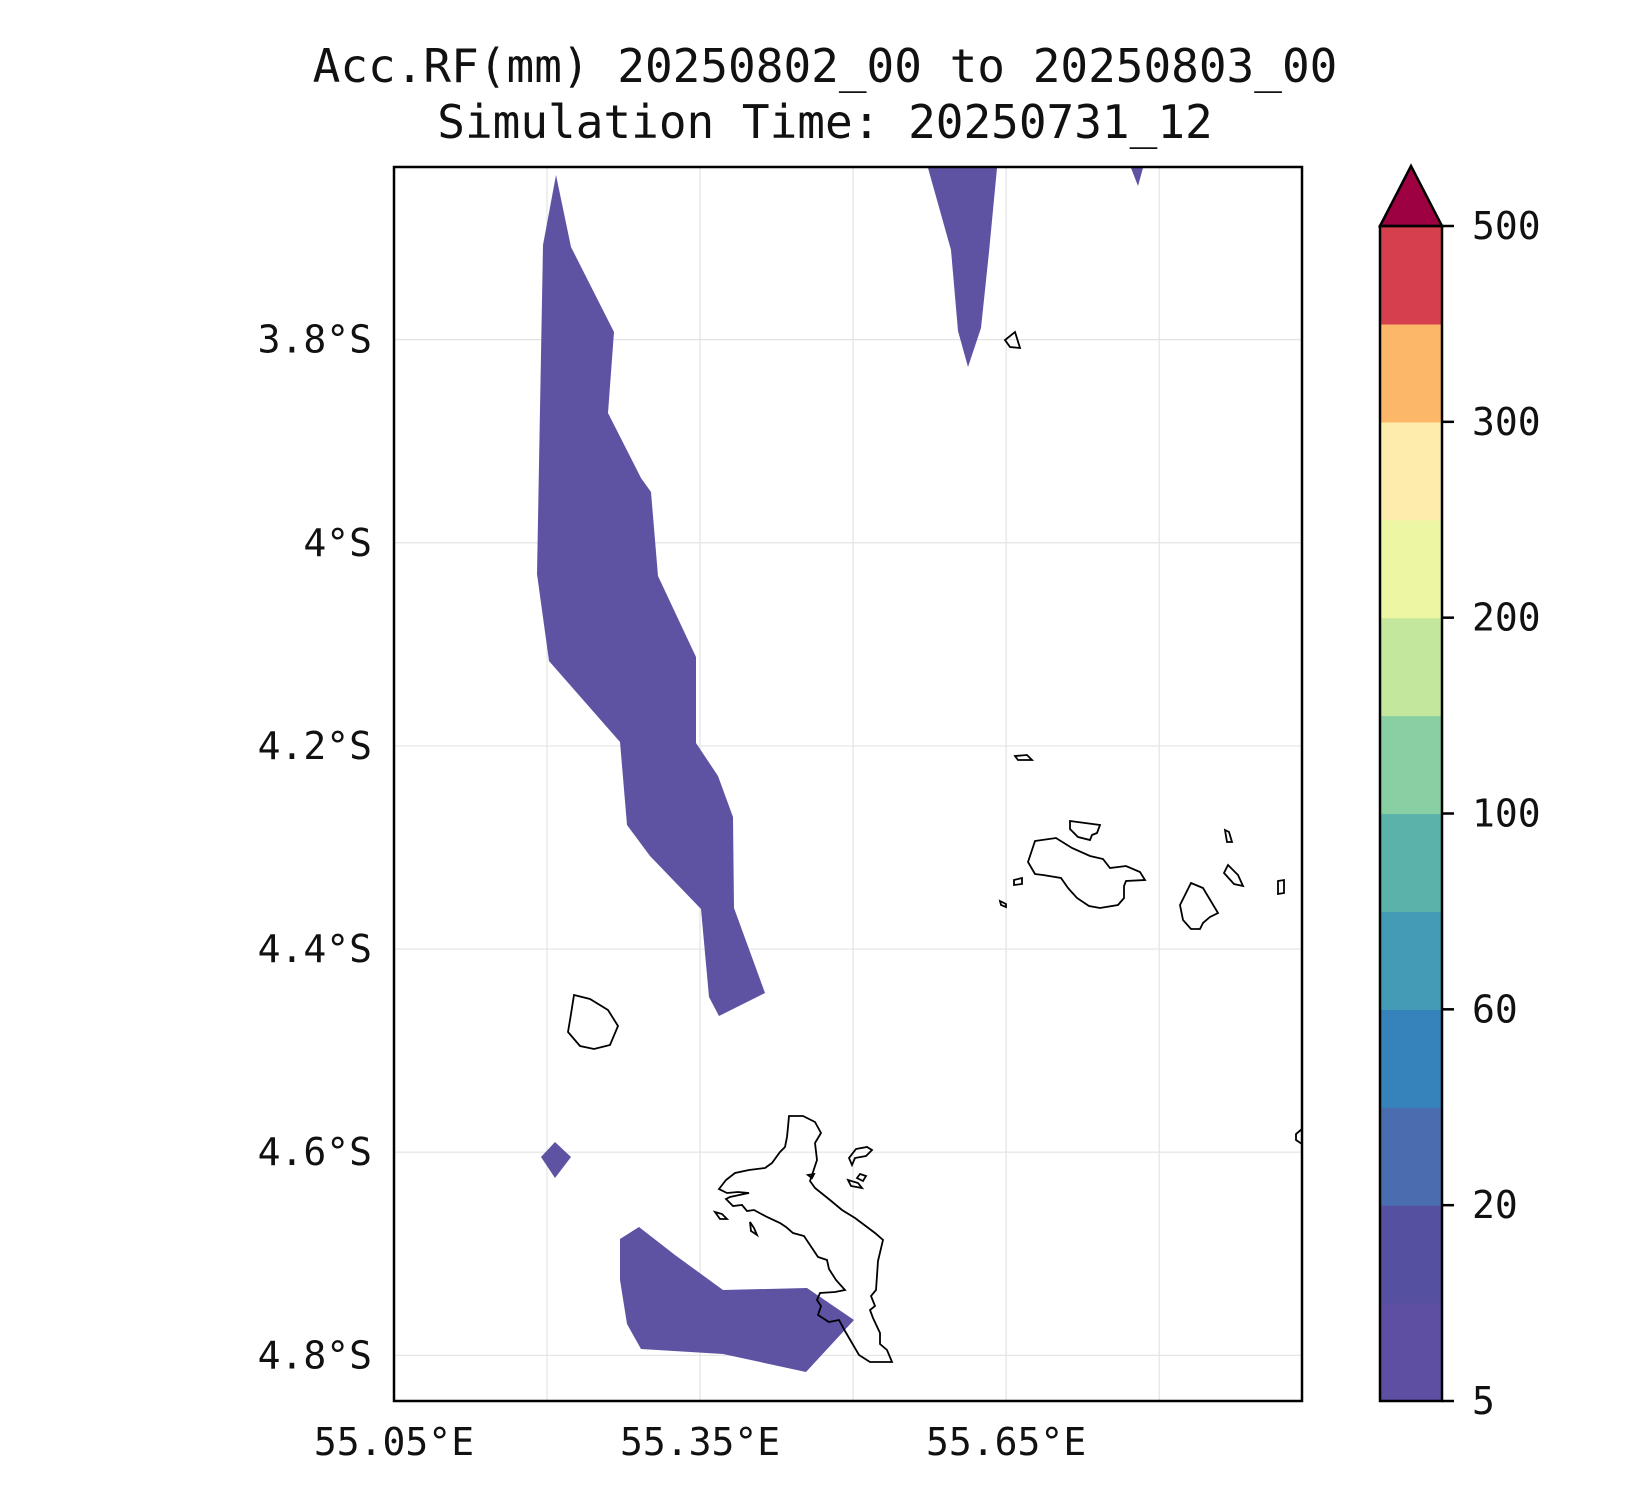 Image resolution: width=1650 pixels, height=1500 pixels. What do you see at coordinates (1087, 873) in the screenshot?
I see `coastline-praslin-island` at bounding box center [1087, 873].